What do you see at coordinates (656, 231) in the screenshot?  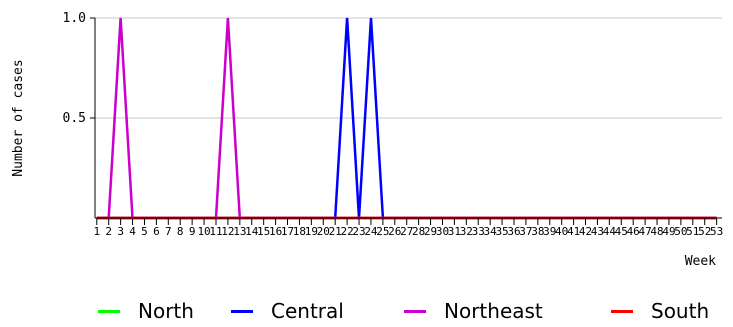 I see `x-tick-label: 48` at bounding box center [656, 231].